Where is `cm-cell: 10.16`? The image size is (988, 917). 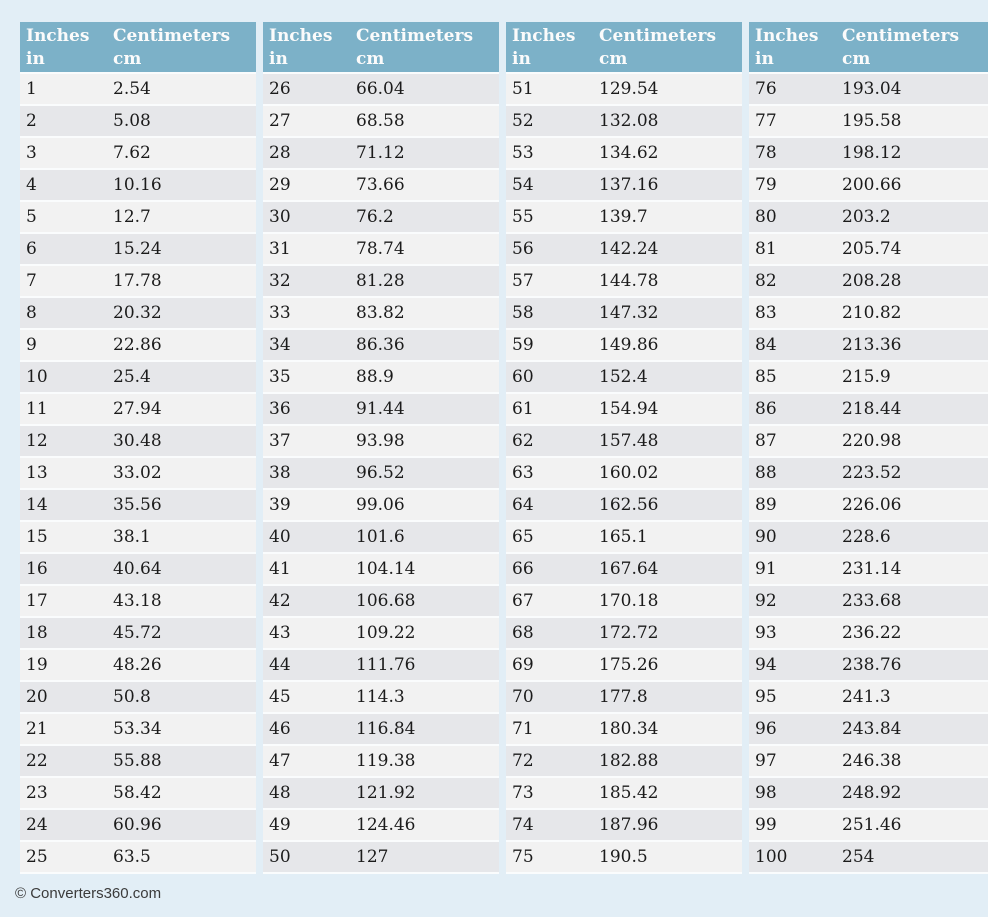 cm-cell: 10.16 is located at coordinates (137, 185).